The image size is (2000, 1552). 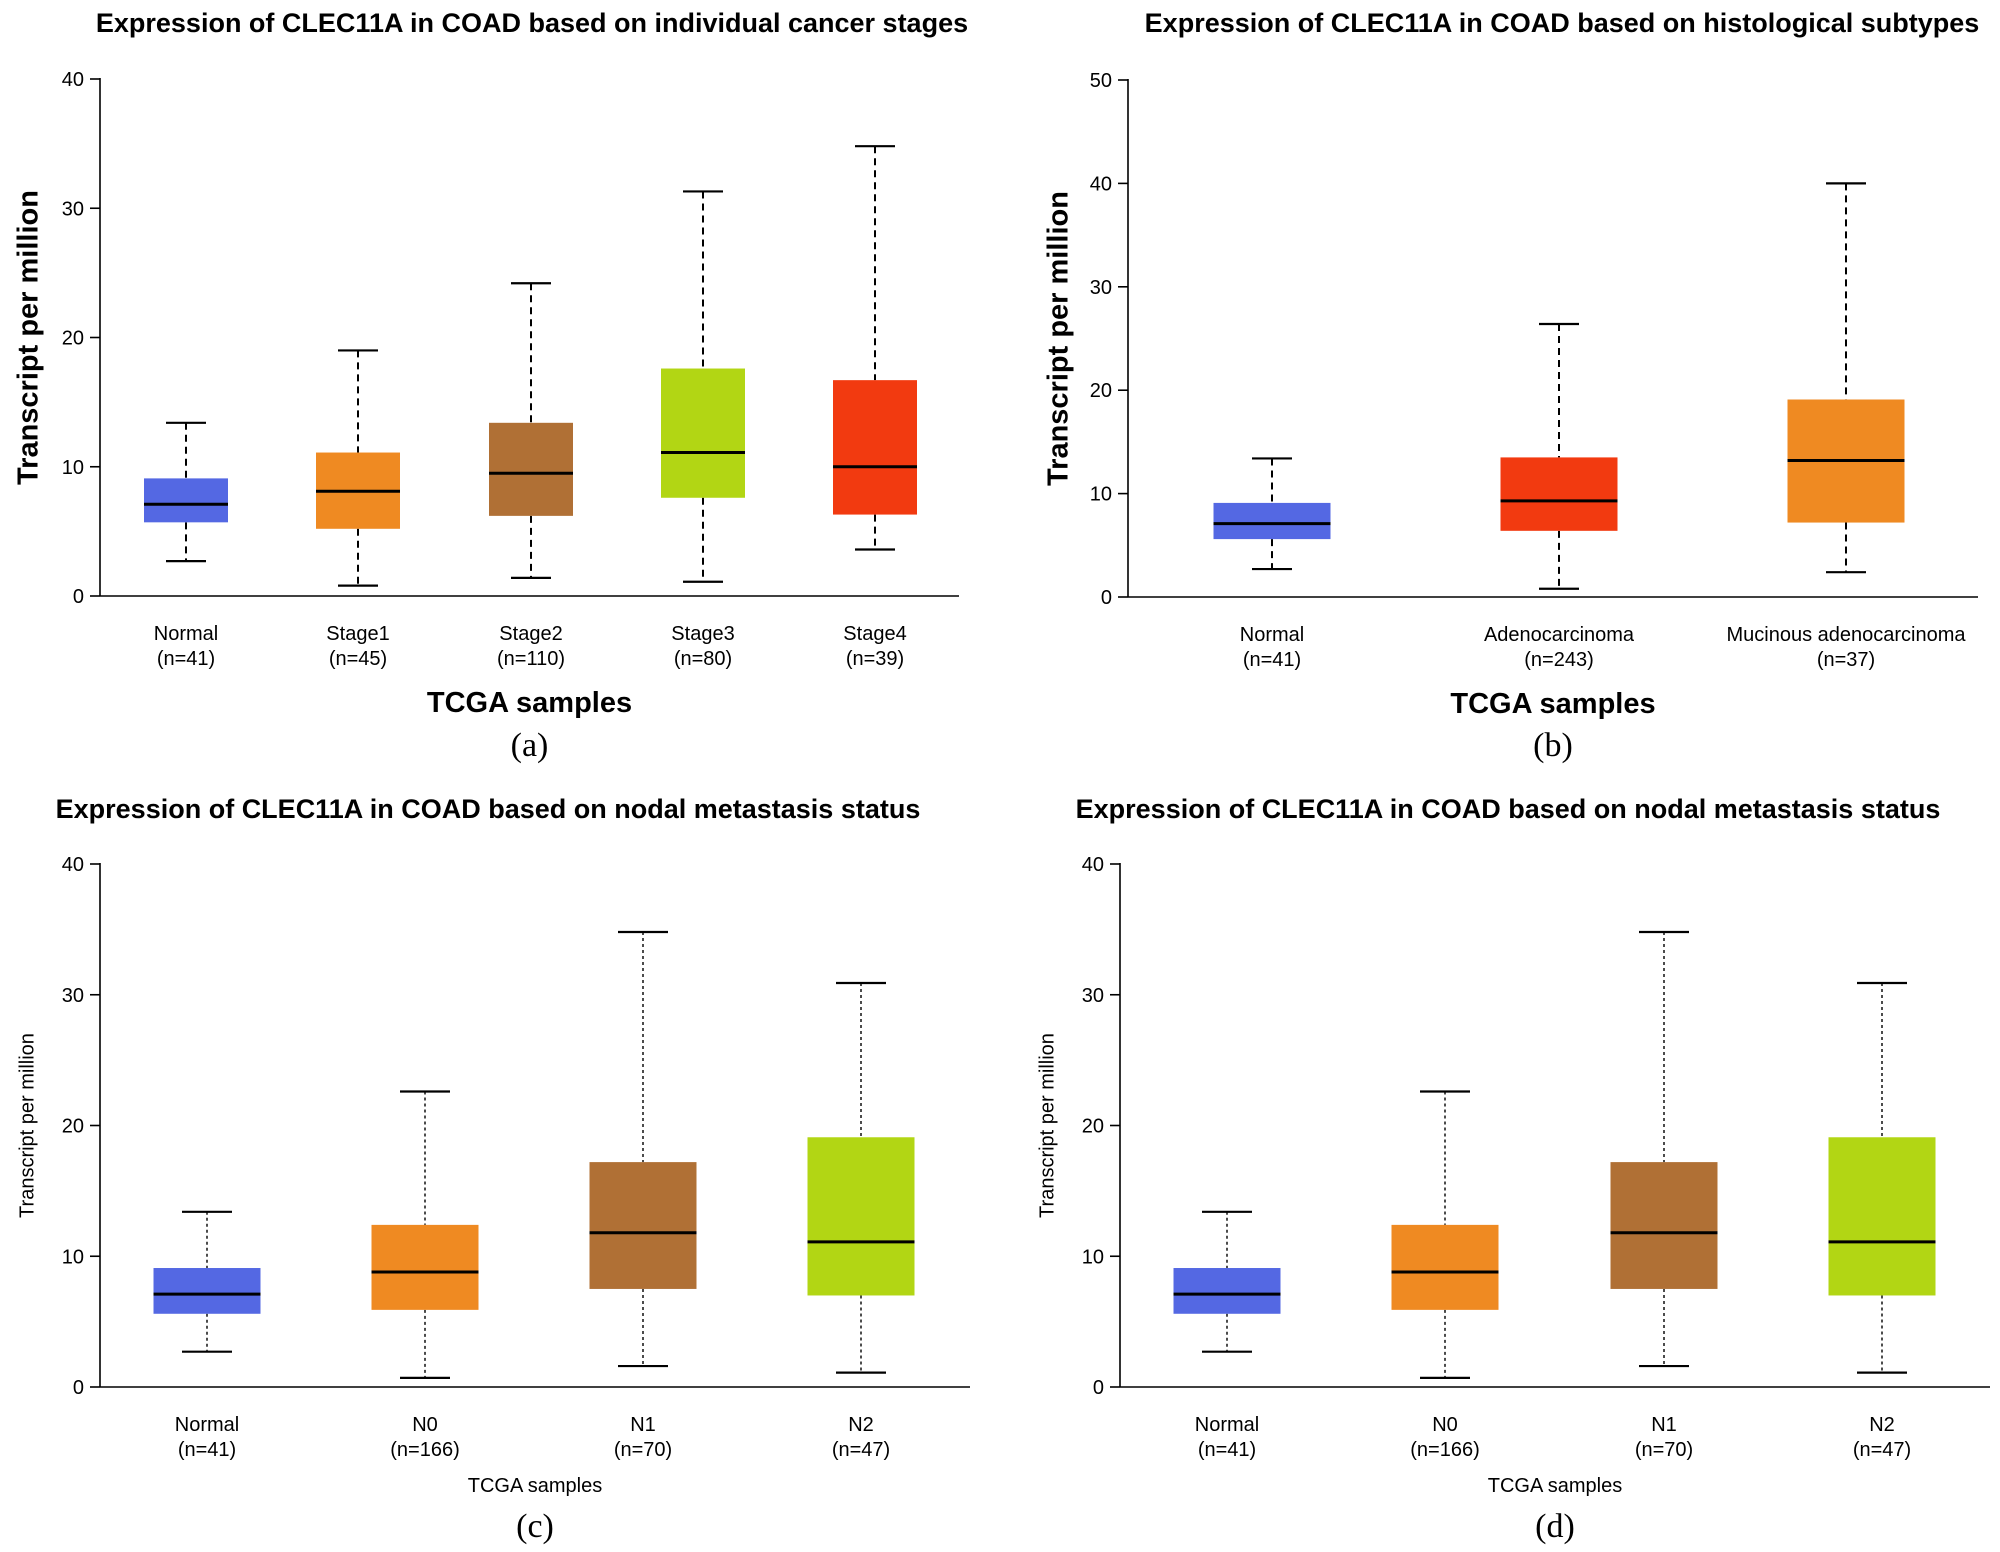 What do you see at coordinates (1559, 635) in the screenshot?
I see `x-tick-label: Adenocarcinoma` at bounding box center [1559, 635].